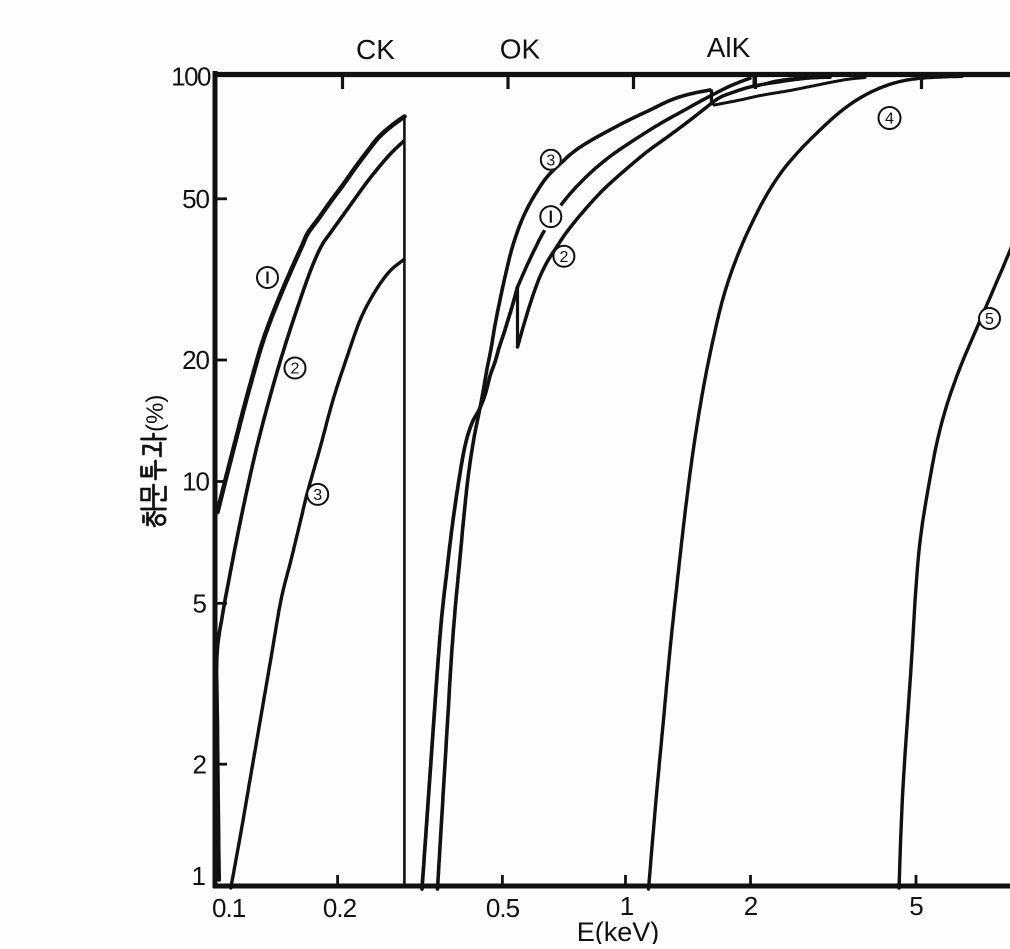  I want to click on svg-text: CK, so click(375, 49).